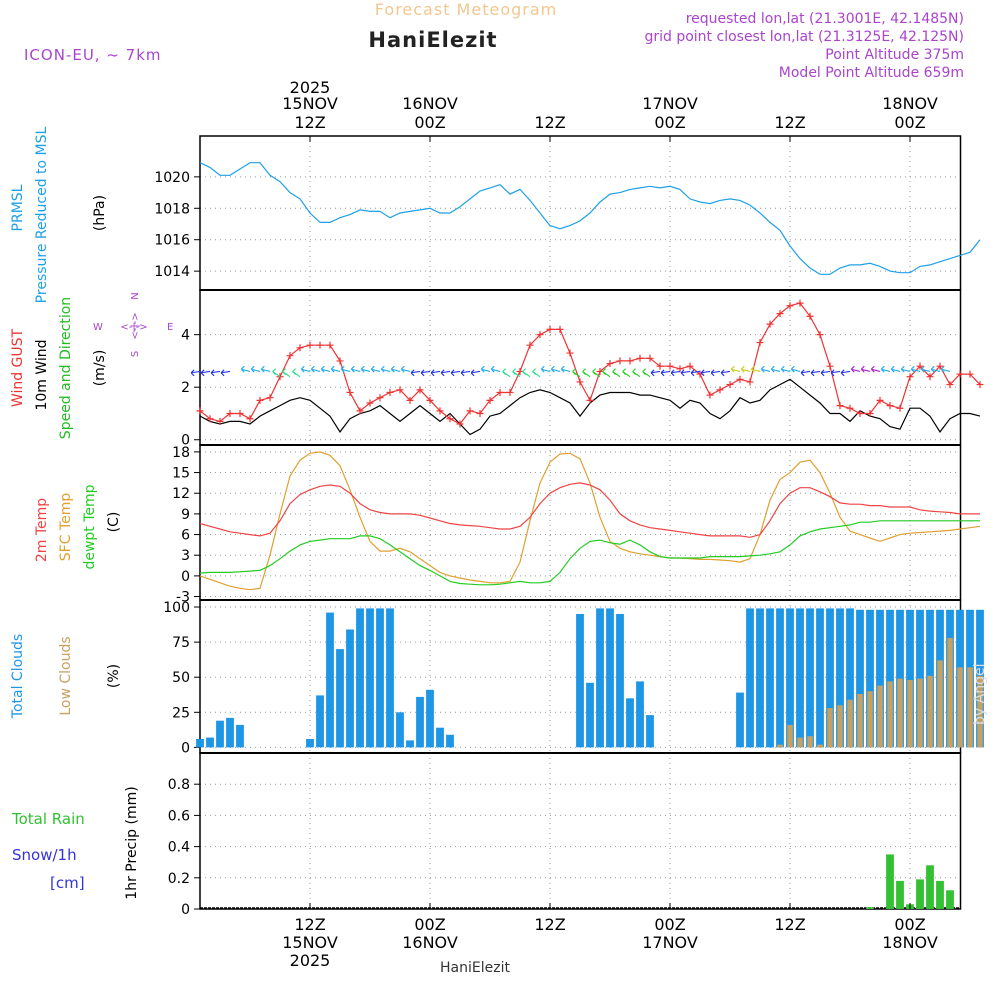  I want to click on sfc-temp-line, so click(590, 521).